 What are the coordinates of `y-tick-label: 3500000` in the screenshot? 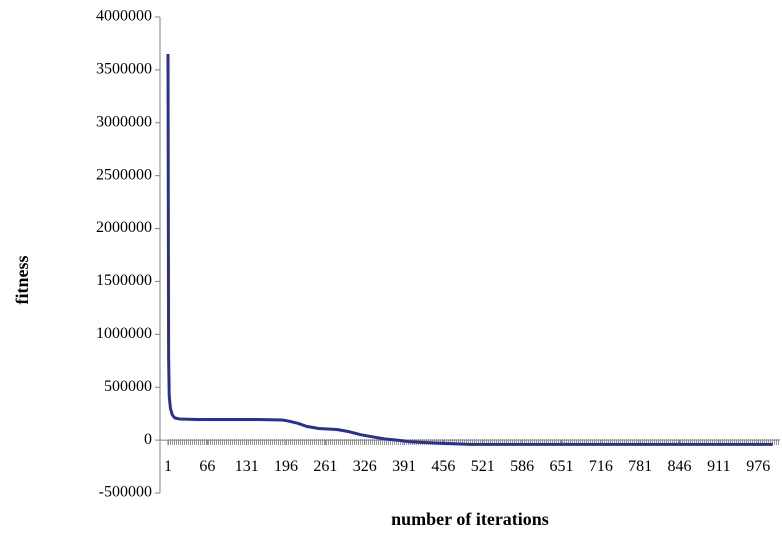 It's located at (124, 69).